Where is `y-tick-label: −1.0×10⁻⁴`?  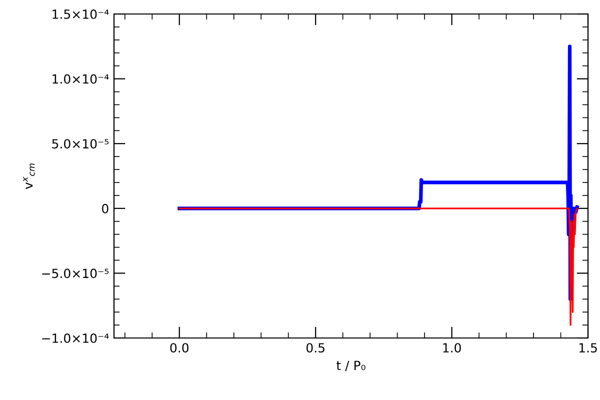
y-tick-label: −1.0×10⁻⁴ is located at coordinates (75, 338).